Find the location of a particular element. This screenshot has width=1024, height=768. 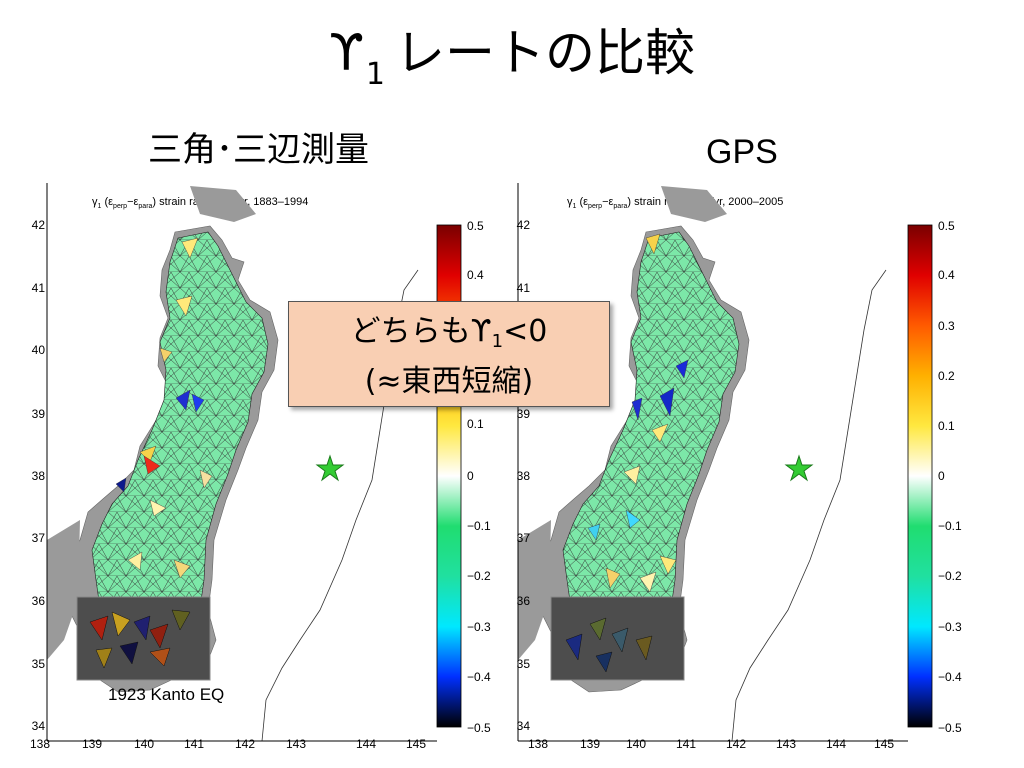

left-panel-heading: 三角･三辺測量 is located at coordinates (258, 150).